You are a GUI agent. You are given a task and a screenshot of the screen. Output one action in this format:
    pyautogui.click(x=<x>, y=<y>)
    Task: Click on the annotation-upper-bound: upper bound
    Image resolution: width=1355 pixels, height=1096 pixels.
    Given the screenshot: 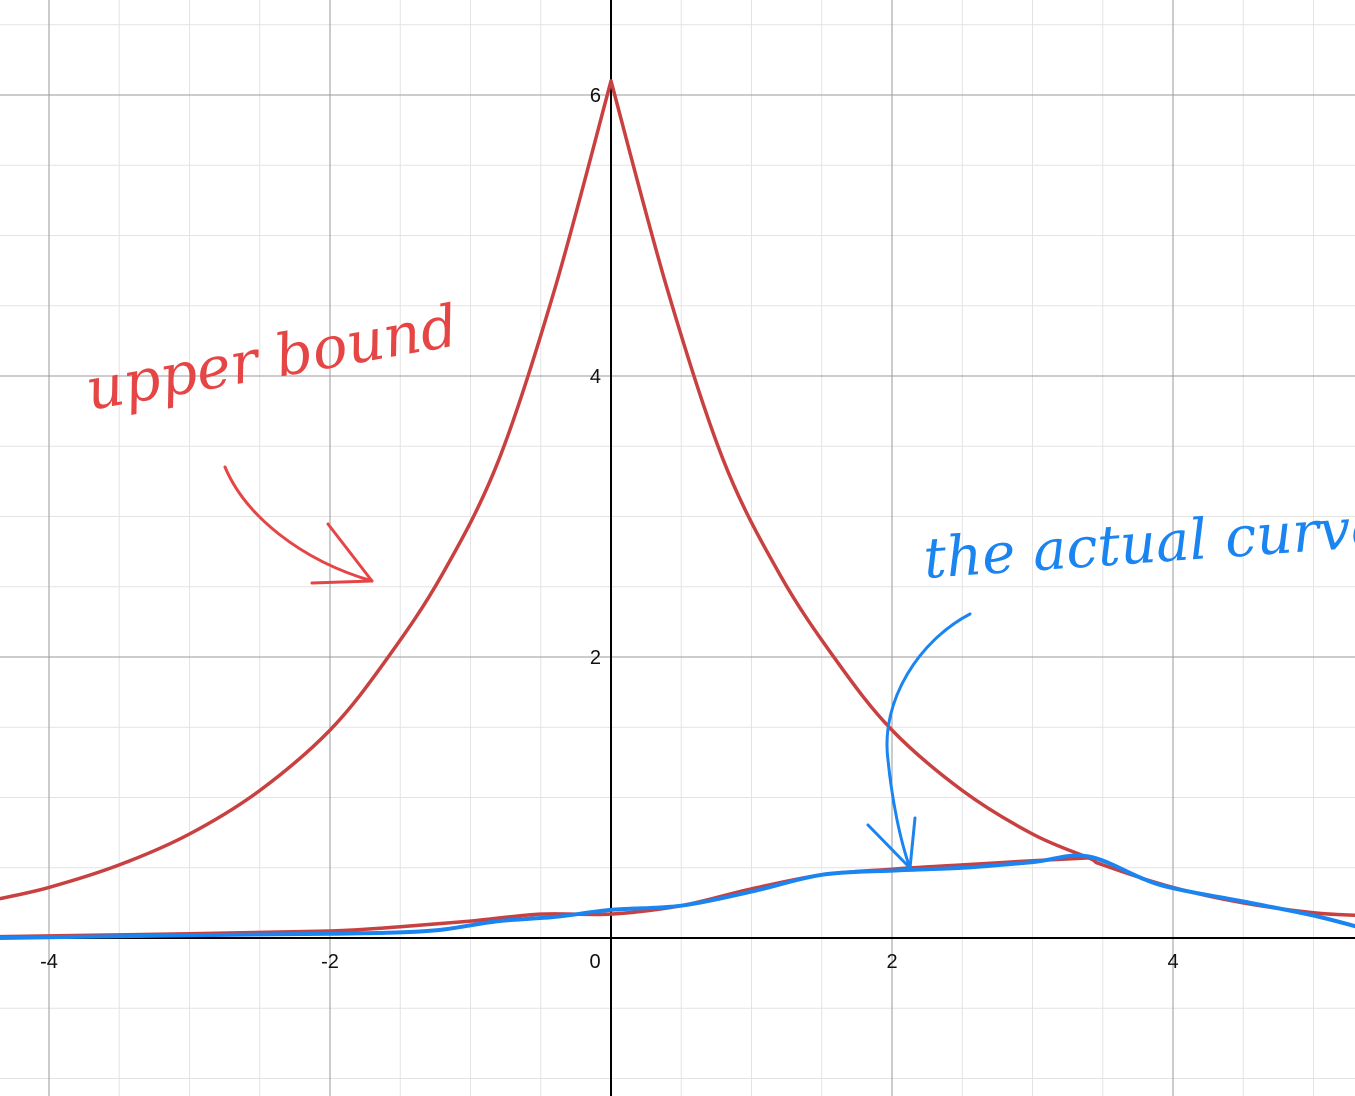 What is the action you would take?
    pyautogui.click(x=272, y=438)
    